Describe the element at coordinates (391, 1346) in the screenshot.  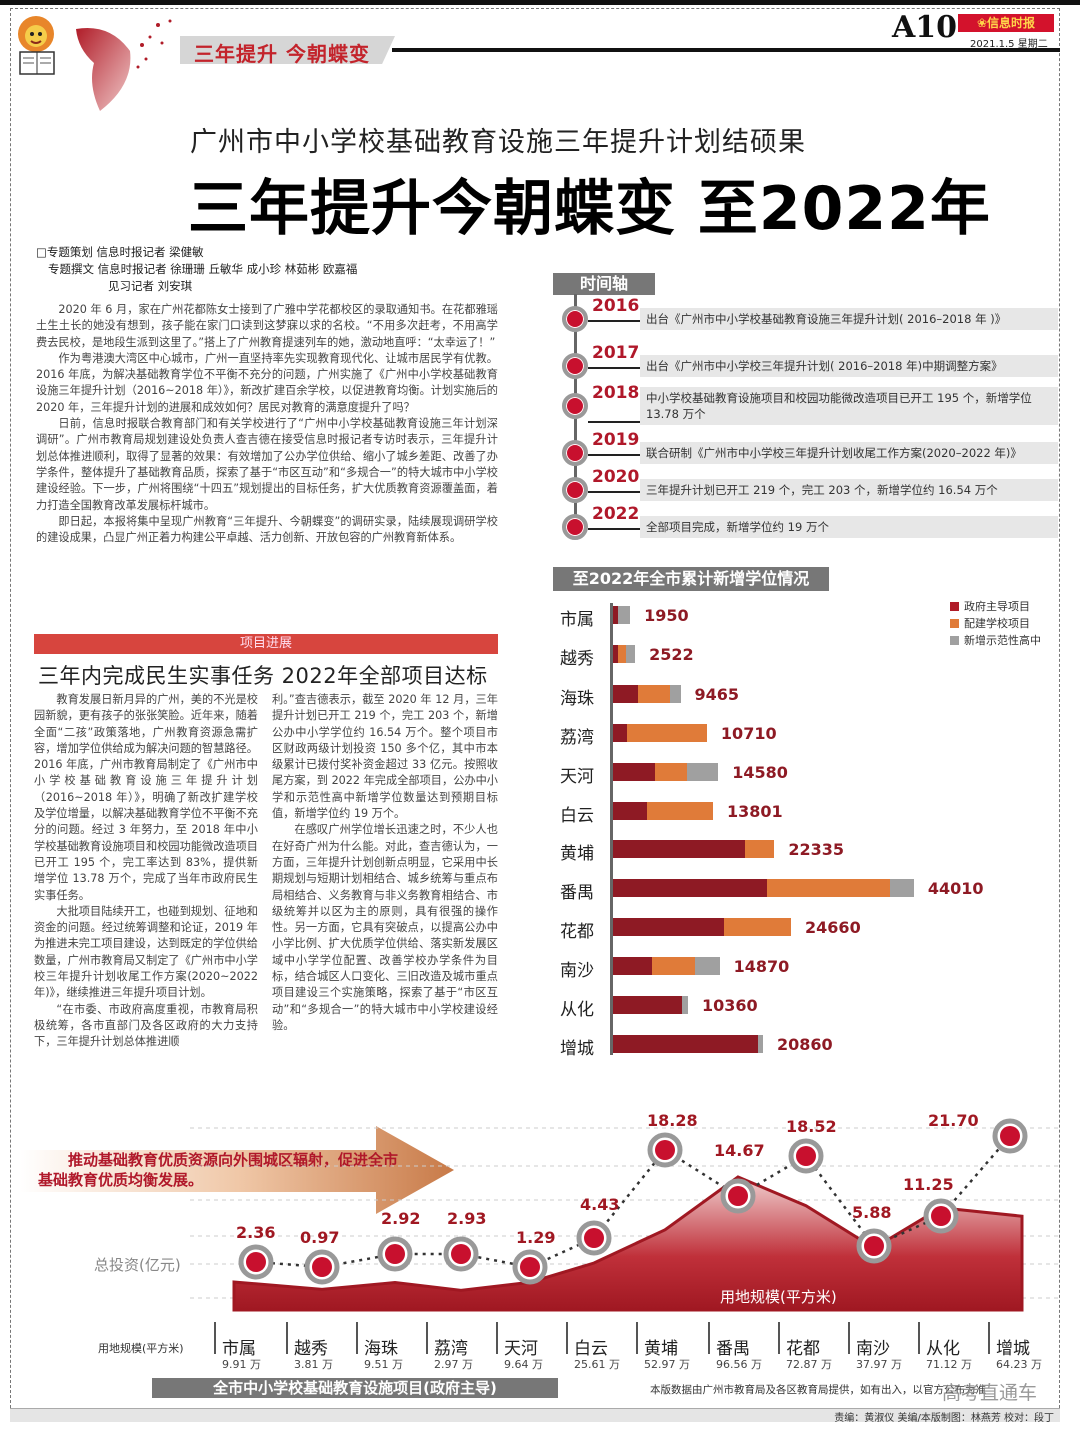
I see `district-cell: 海珠 9.51 万` at that location.